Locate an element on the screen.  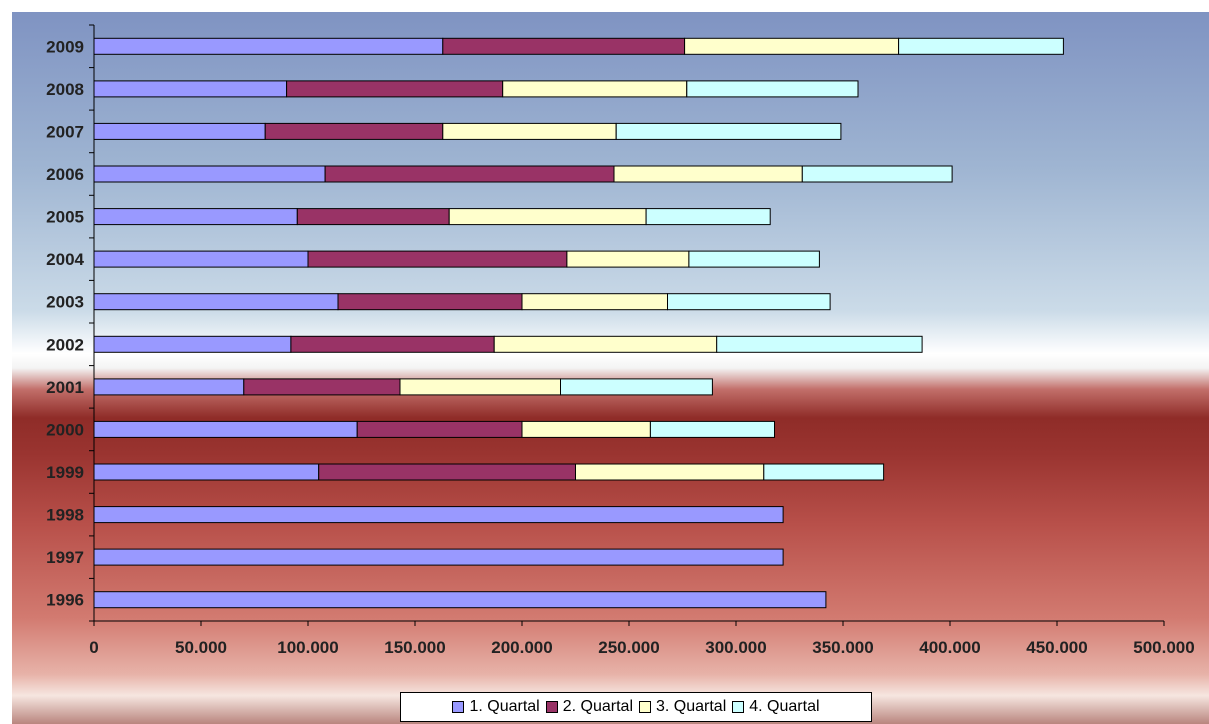
bar-2004-q1 is located at coordinates (201, 259).